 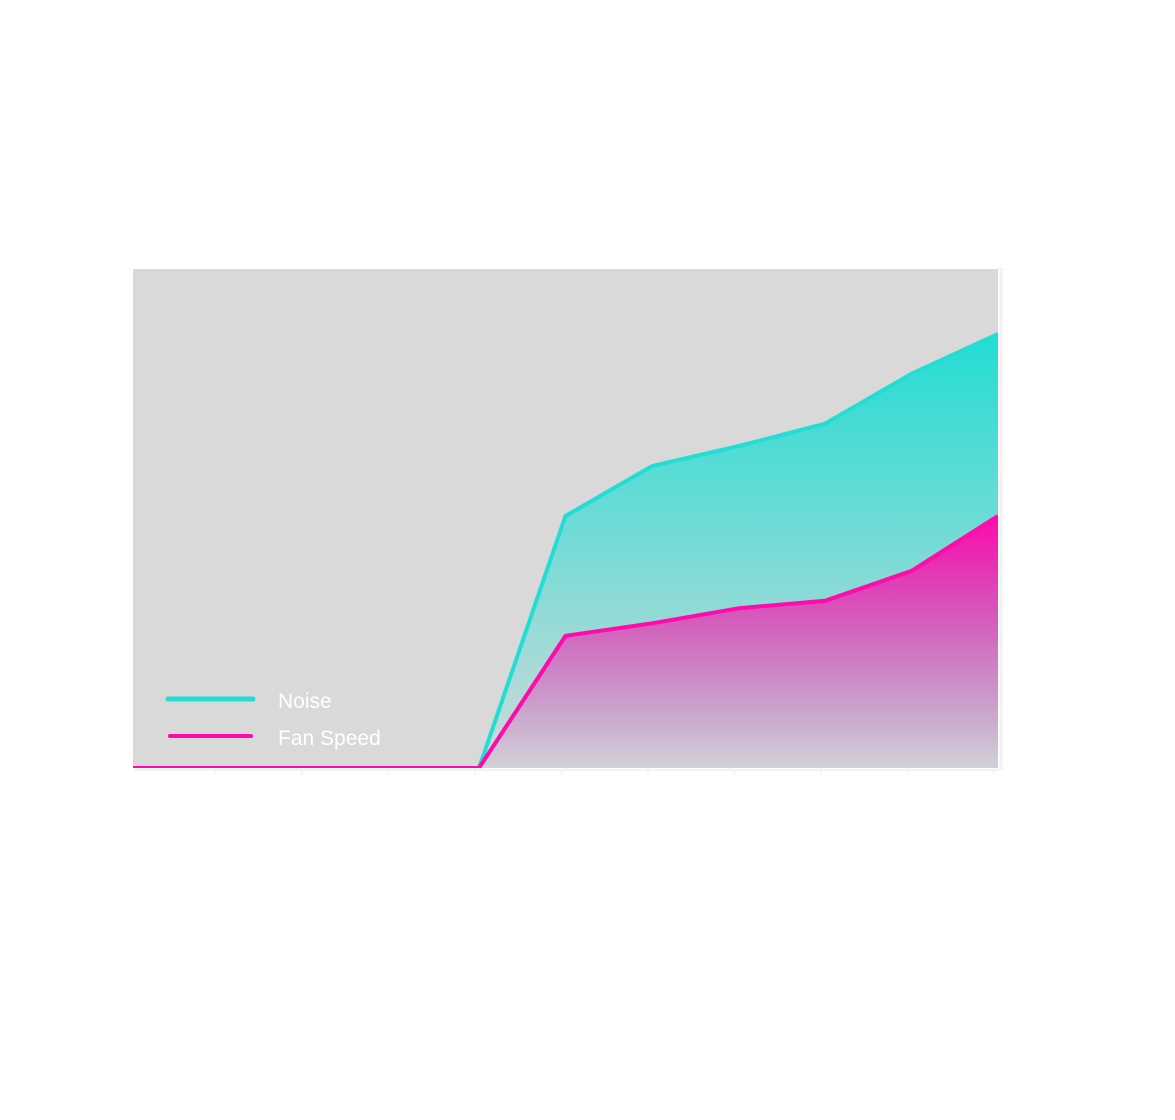 What do you see at coordinates (248, 701) in the screenshot?
I see `legend-item-noise: Noise` at bounding box center [248, 701].